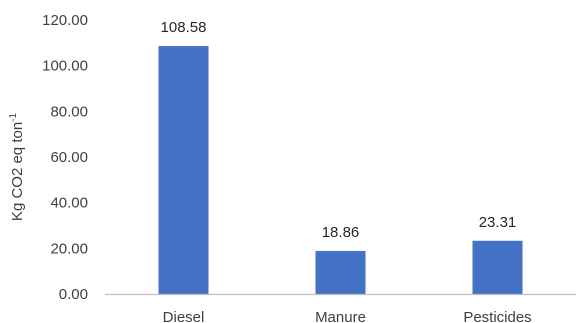 Image resolution: width=576 pixels, height=323 pixels. Describe the element at coordinates (69, 157) in the screenshot. I see `y-tick-label: 60.00` at that location.